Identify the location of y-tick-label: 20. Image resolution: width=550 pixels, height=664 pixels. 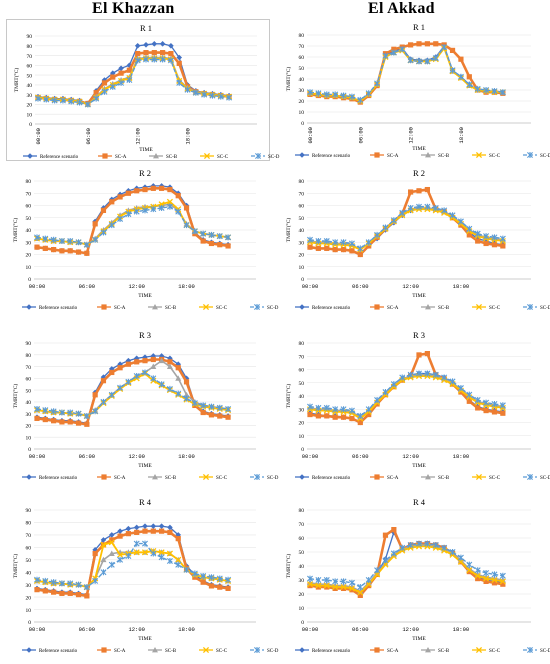
(29, 598).